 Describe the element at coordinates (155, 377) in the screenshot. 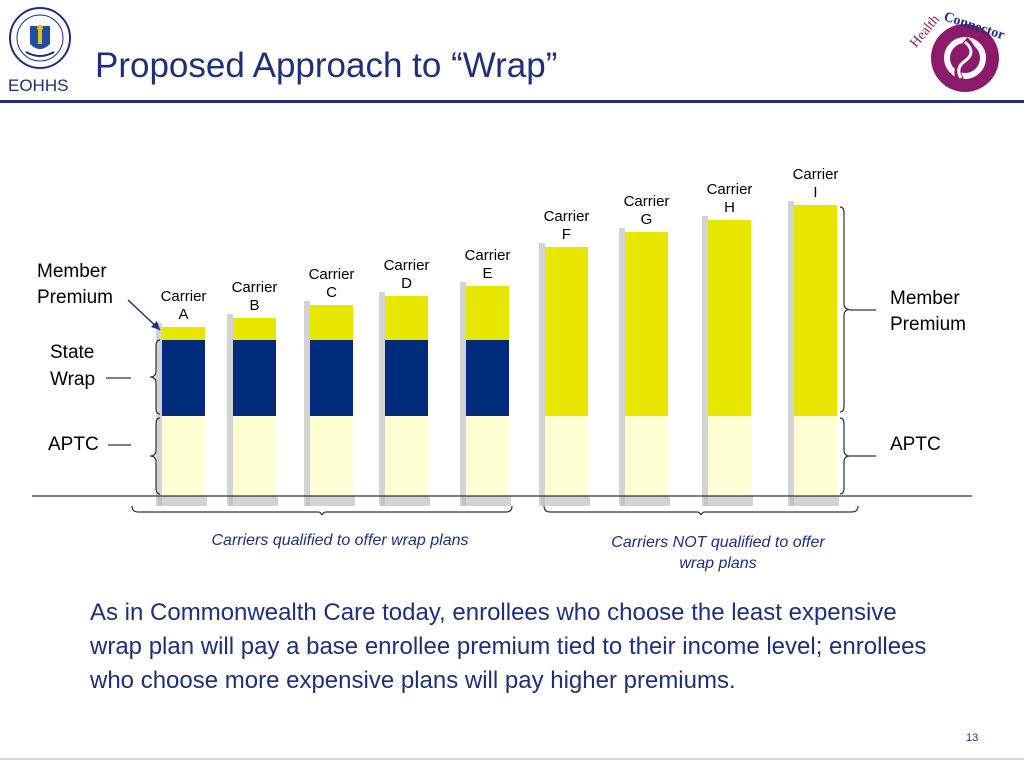

I see `state-wrap-brace` at that location.